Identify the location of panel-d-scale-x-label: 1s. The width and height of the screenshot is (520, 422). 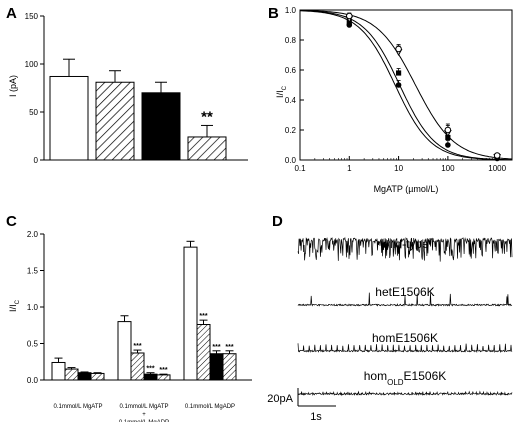
(316, 416).